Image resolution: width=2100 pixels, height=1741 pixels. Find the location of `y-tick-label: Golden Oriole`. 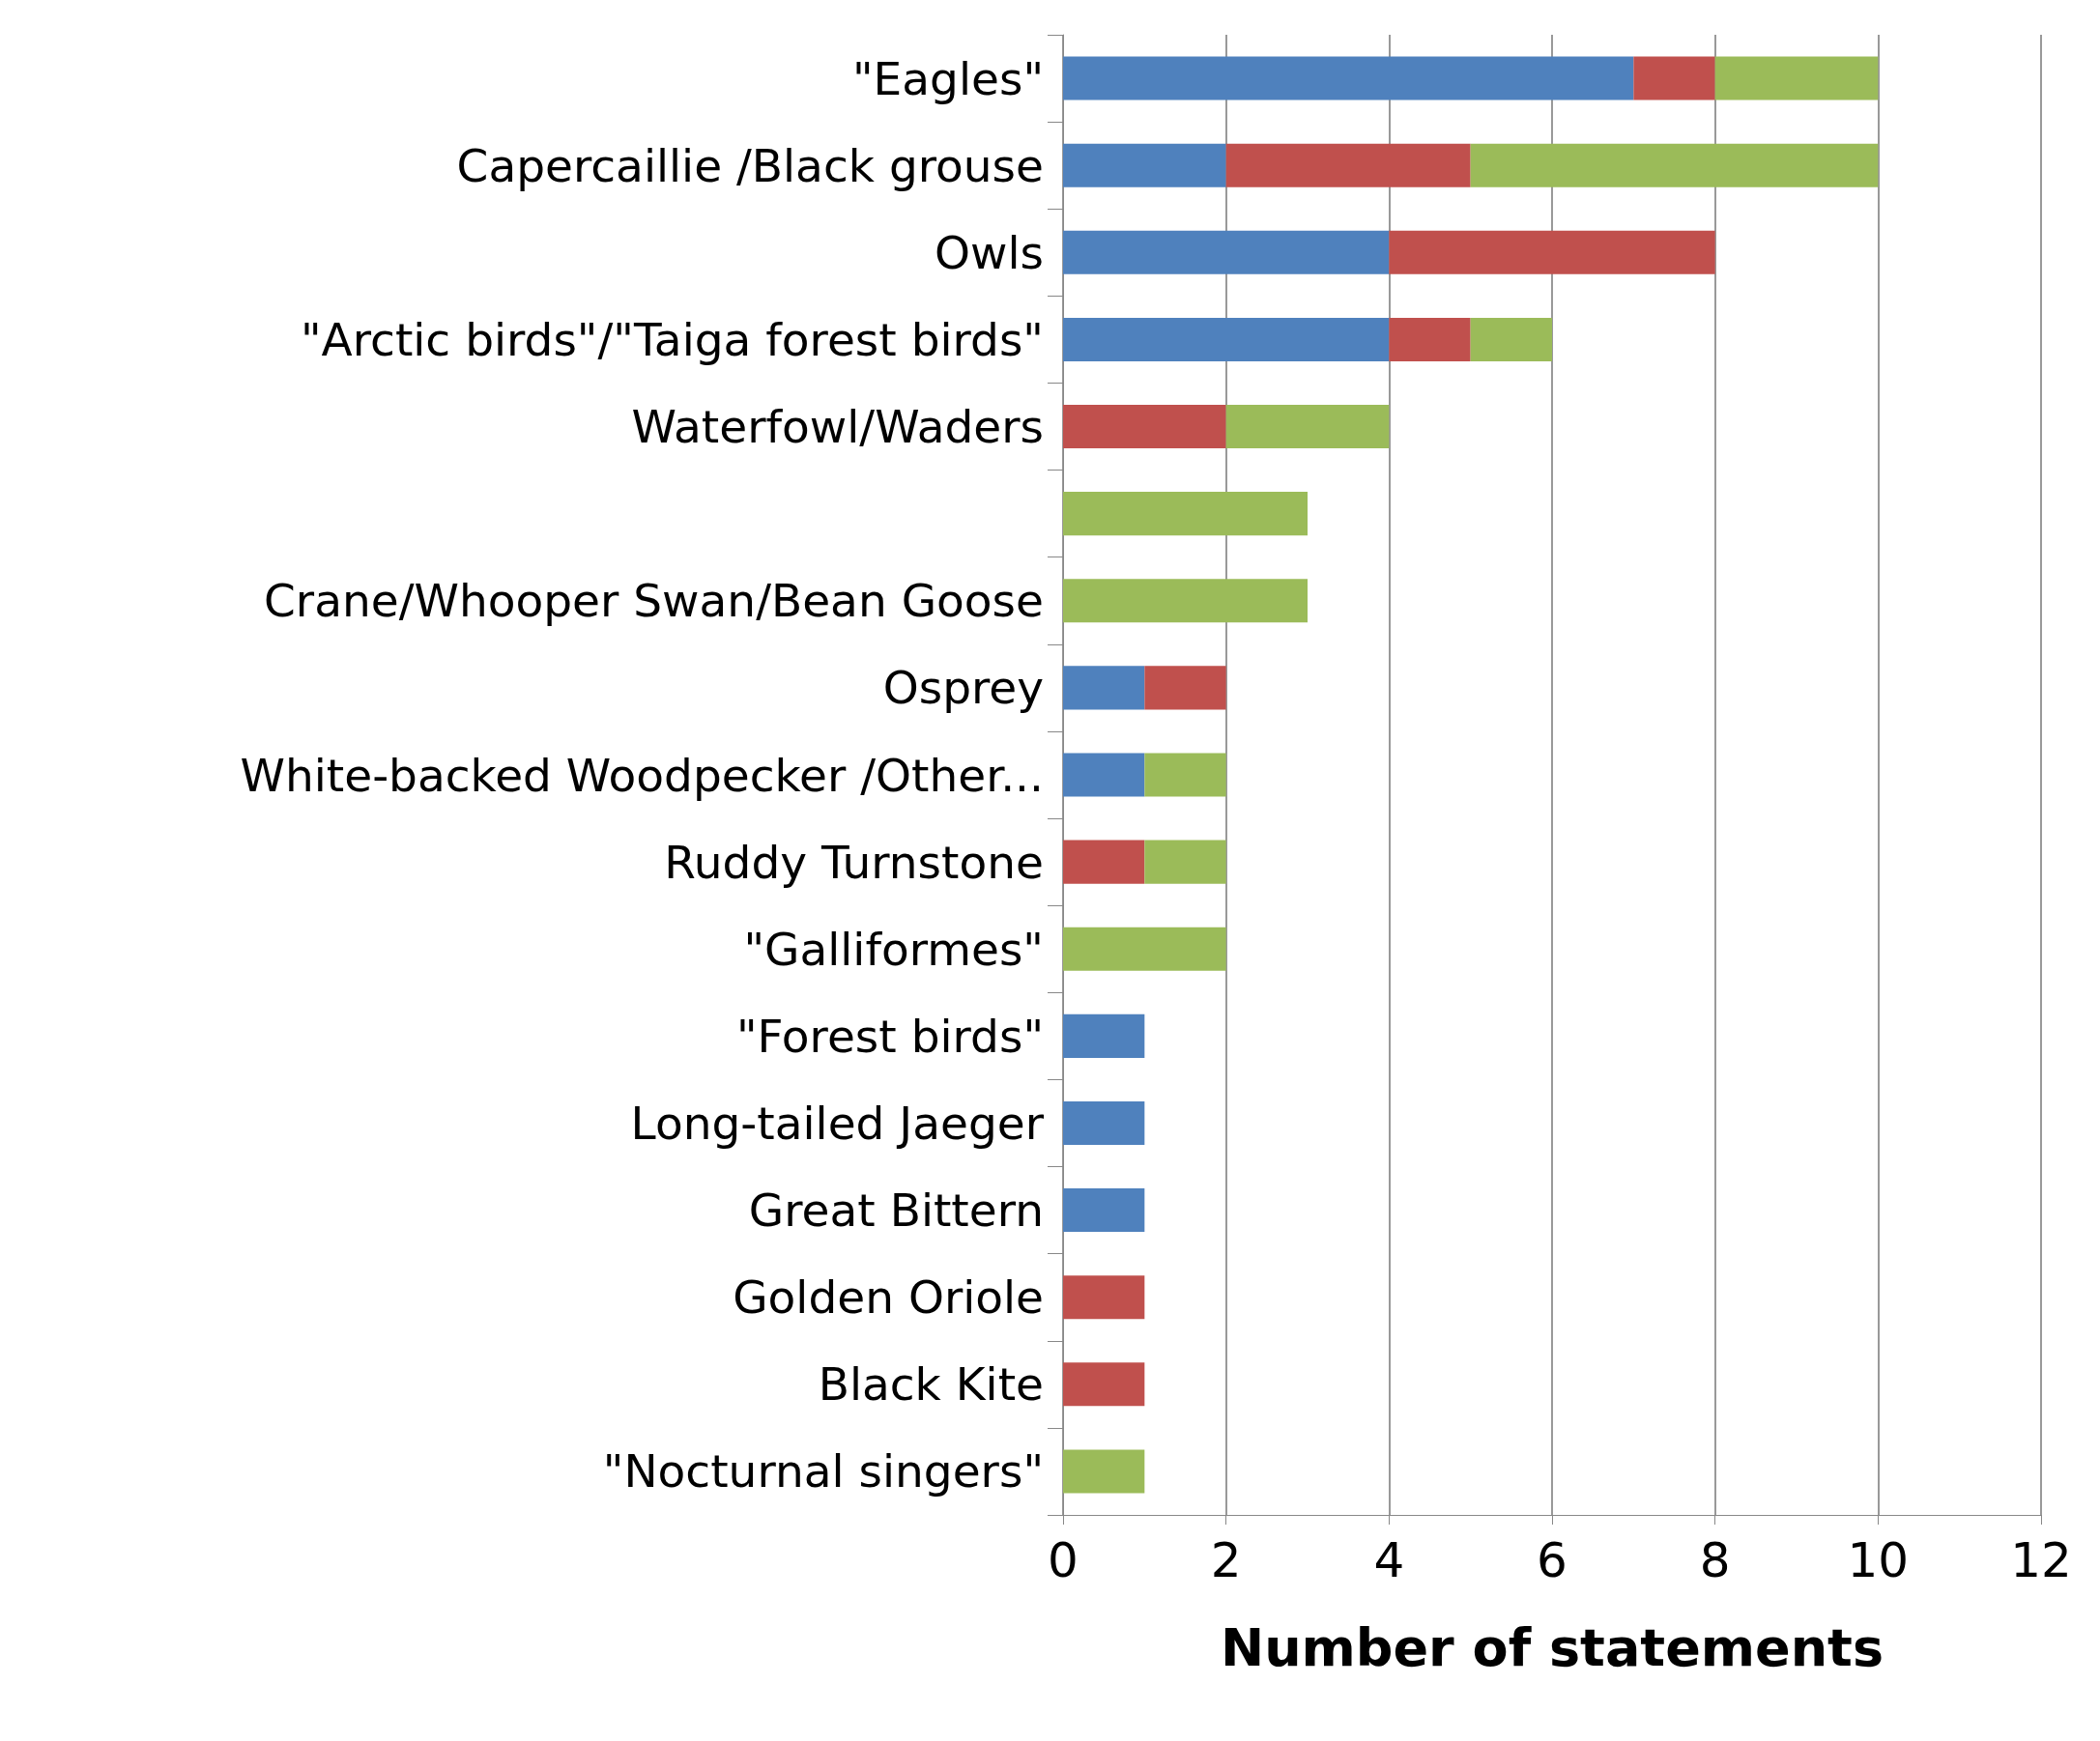

y-tick-label: Golden Oriole is located at coordinates (888, 1298).